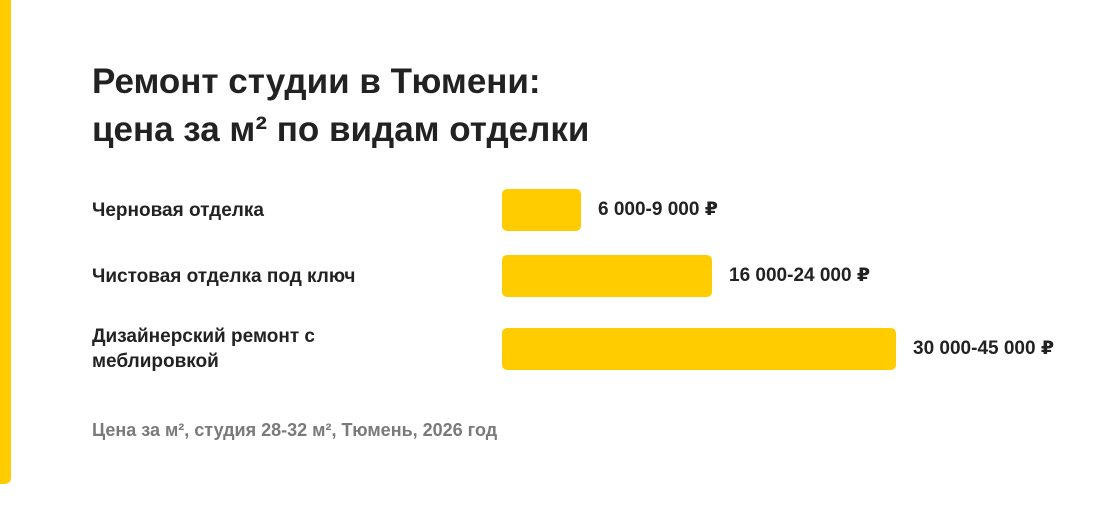 The height and width of the screenshot is (524, 1100). Describe the element at coordinates (658, 209) in the screenshot. I see `bar-value-label: 6 000-9 000 ₽` at that location.